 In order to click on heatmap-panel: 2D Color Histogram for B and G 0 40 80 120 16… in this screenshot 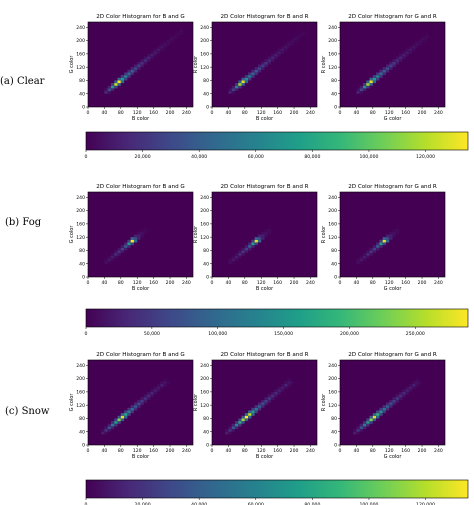, I will do `click(131, 238)`.